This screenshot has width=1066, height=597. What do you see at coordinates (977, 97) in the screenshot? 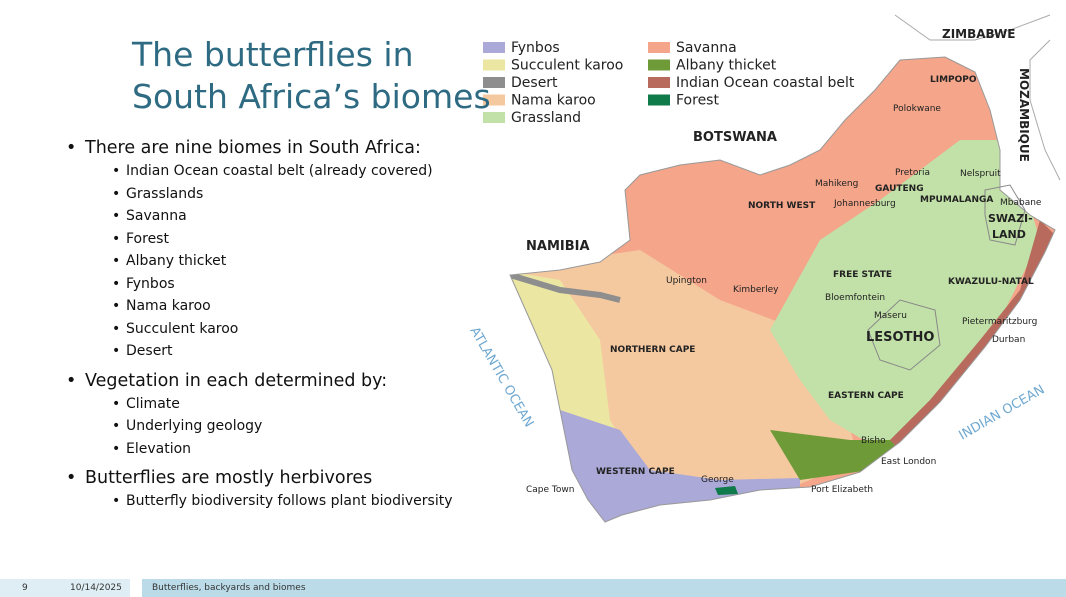
I see `border-lines` at bounding box center [977, 97].